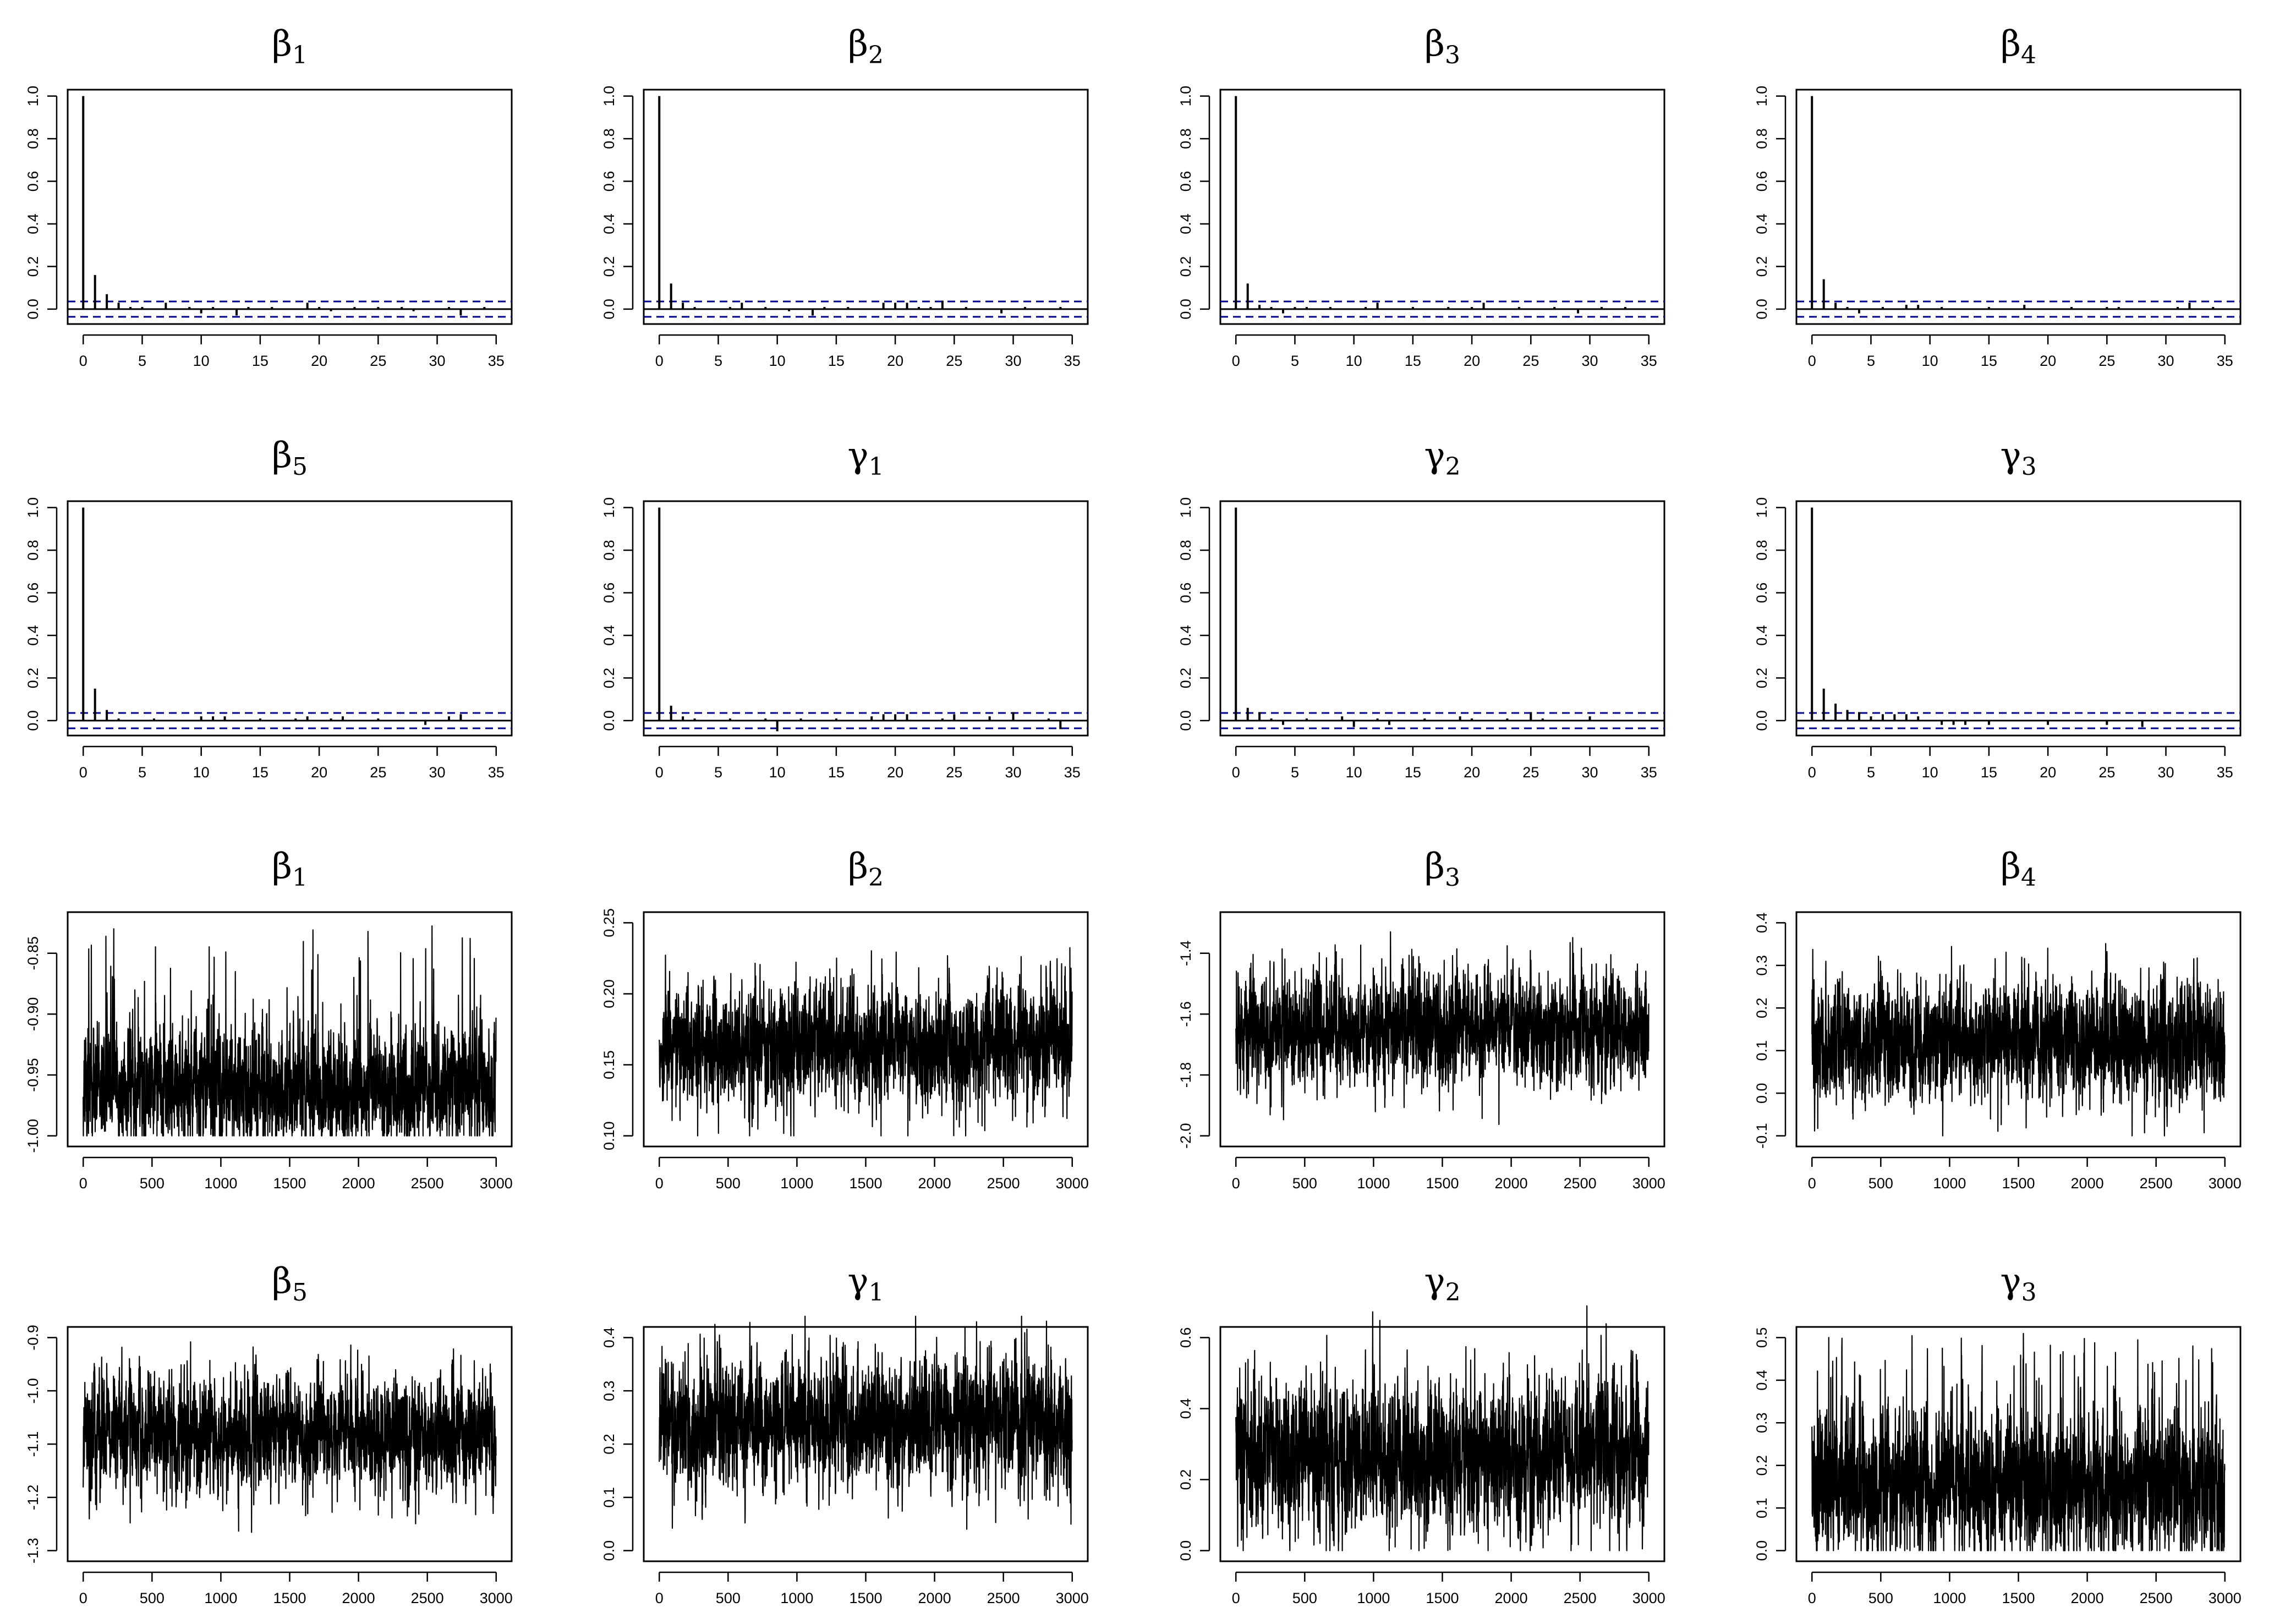  What do you see at coordinates (33, 1550) in the screenshot?
I see `y-tick-label: -1.3` at bounding box center [33, 1550].